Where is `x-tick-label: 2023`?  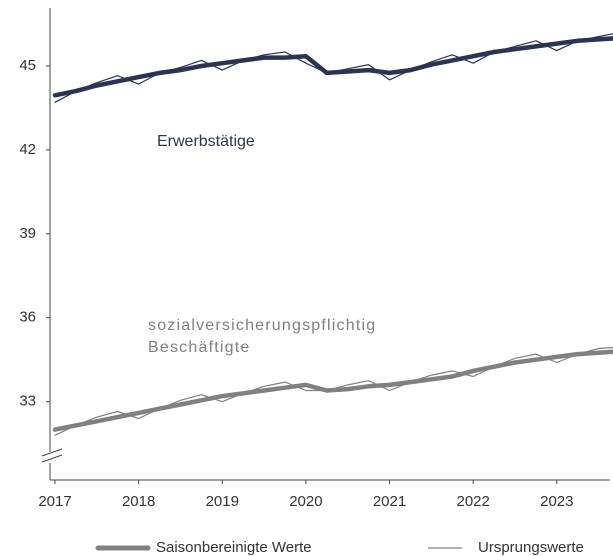 x-tick-label: 2023 is located at coordinates (556, 501).